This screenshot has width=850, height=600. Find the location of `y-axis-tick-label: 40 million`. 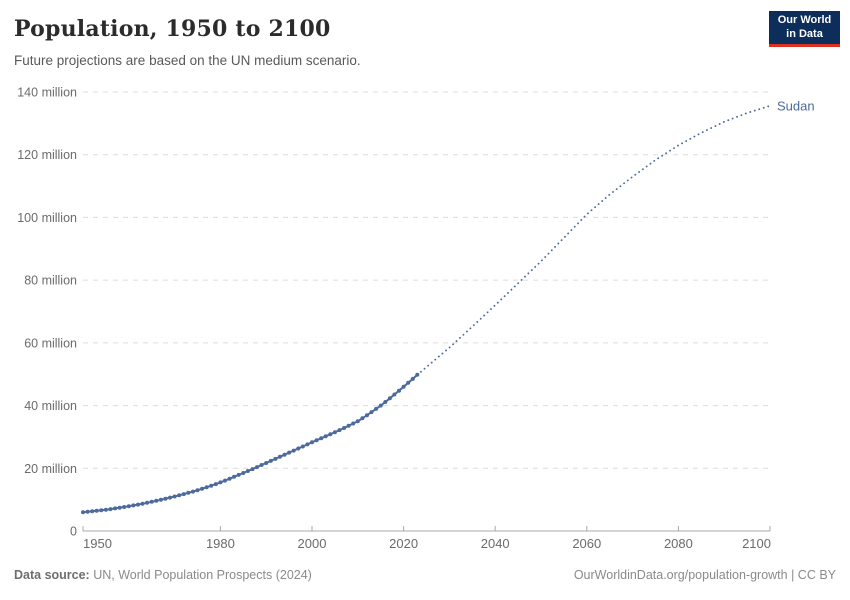

y-axis-tick-label: 40 million is located at coordinates (50, 406).